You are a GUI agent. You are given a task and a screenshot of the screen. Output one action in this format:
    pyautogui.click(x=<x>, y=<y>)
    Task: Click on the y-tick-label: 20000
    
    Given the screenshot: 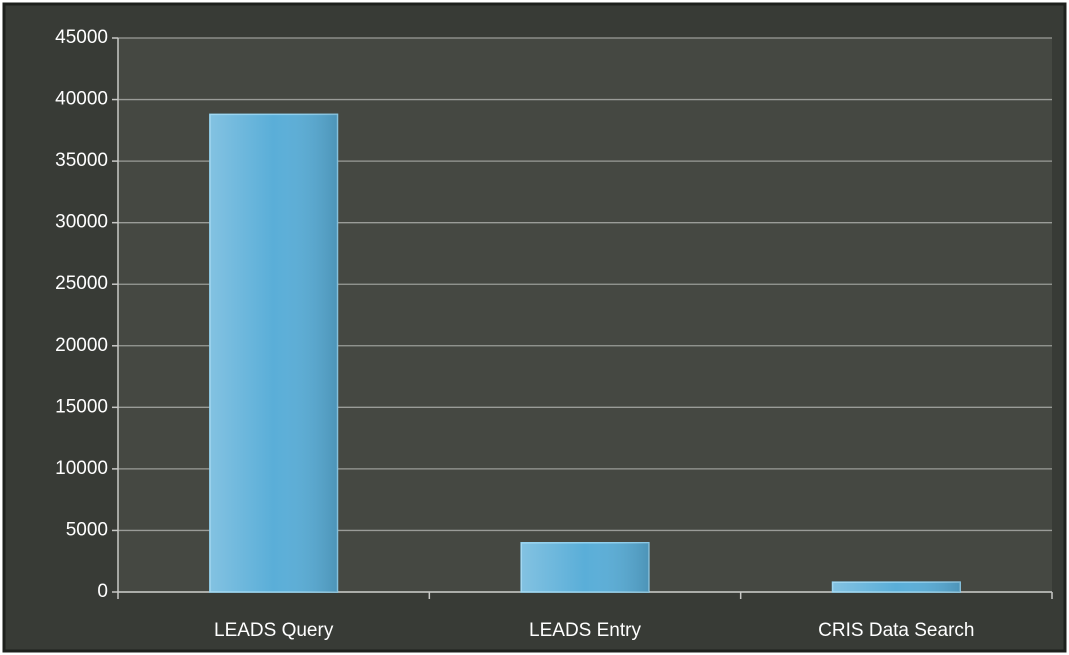 What is the action you would take?
    pyautogui.click(x=81, y=345)
    